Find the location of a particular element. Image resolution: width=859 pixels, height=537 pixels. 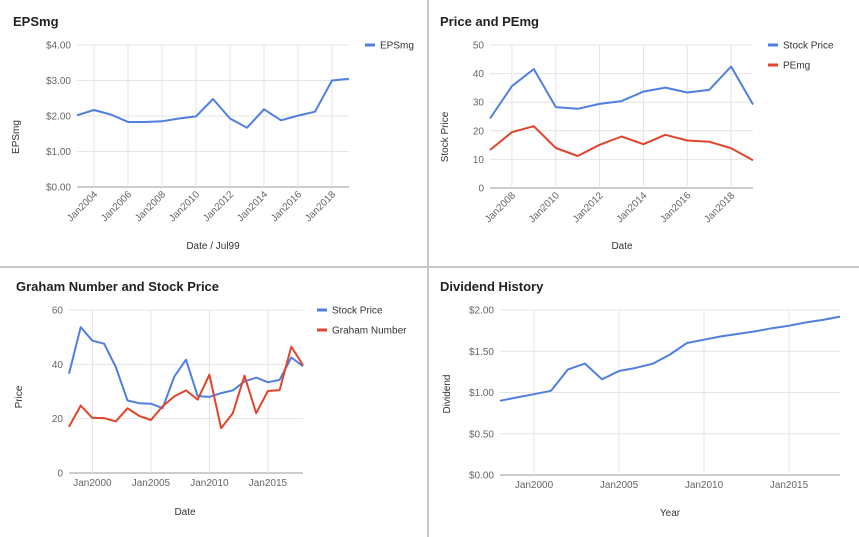

y-tick-label: $4.00 is located at coordinates (58, 46).